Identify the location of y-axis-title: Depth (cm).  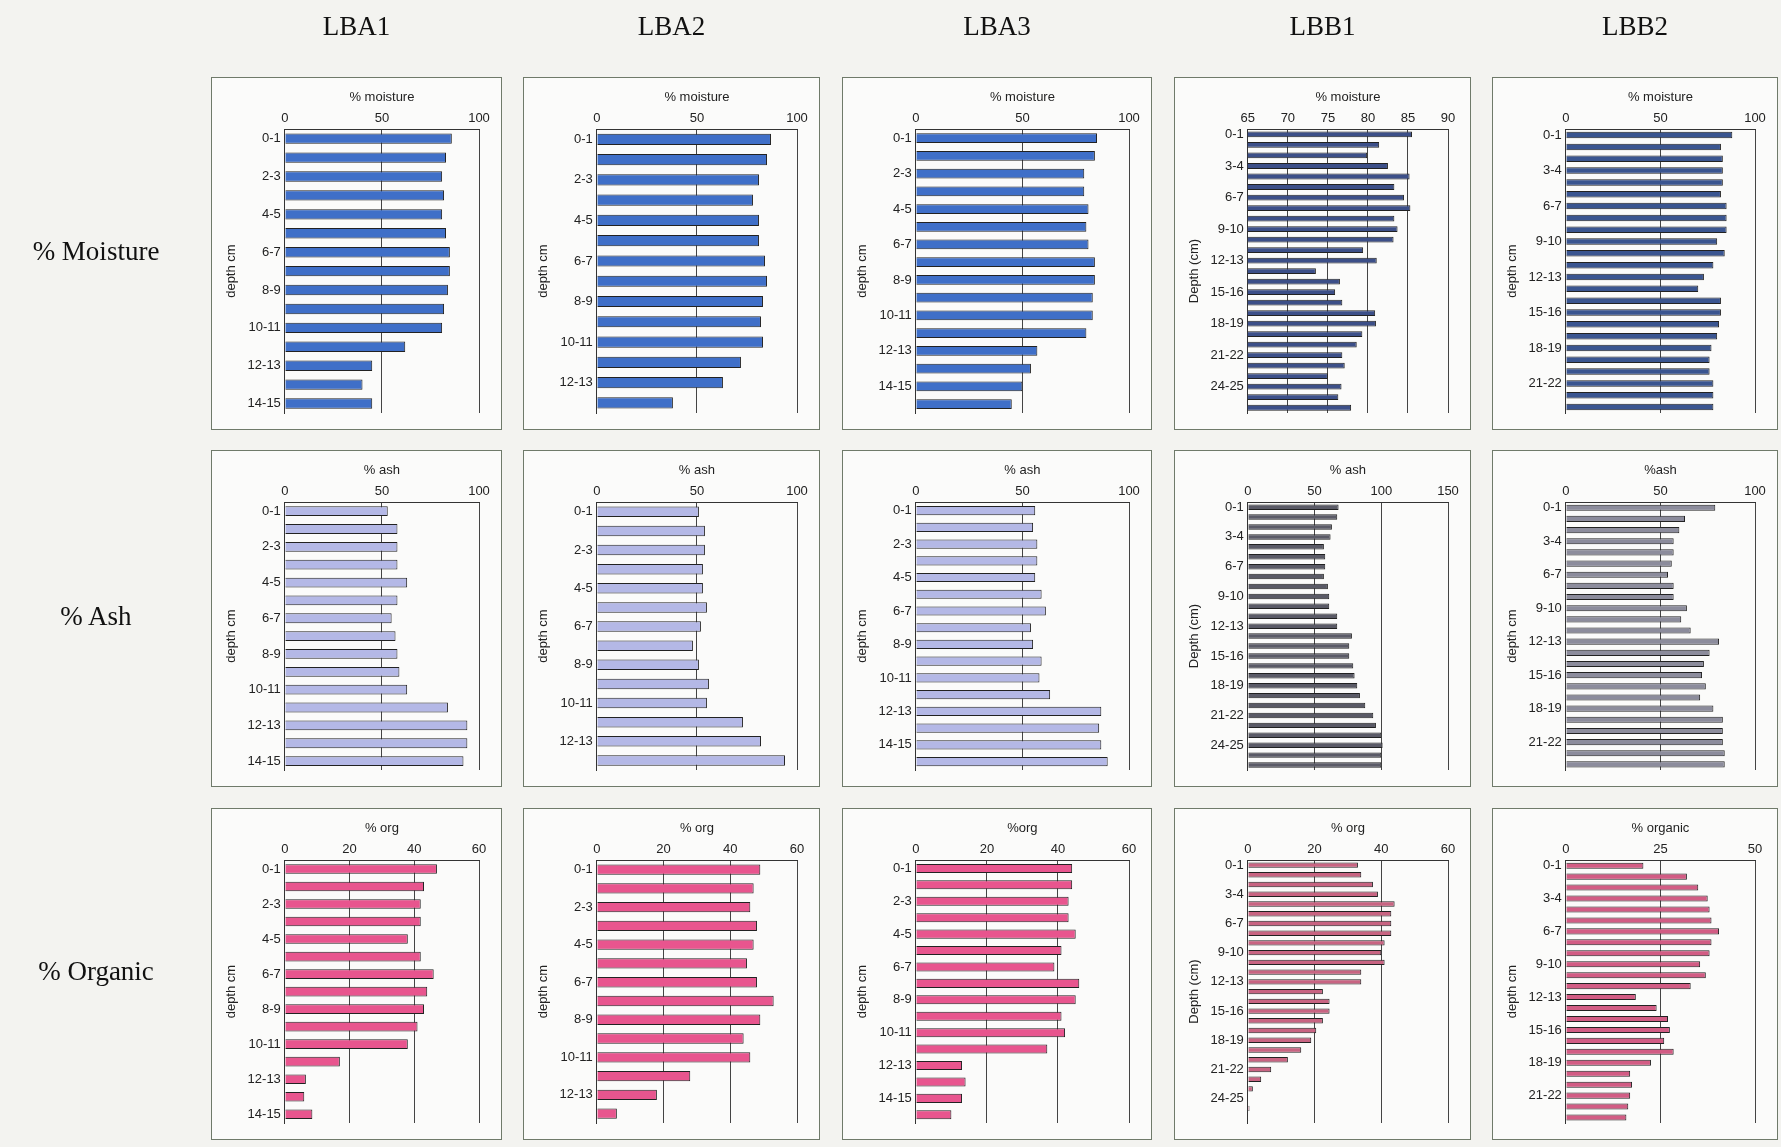
(1194, 271).